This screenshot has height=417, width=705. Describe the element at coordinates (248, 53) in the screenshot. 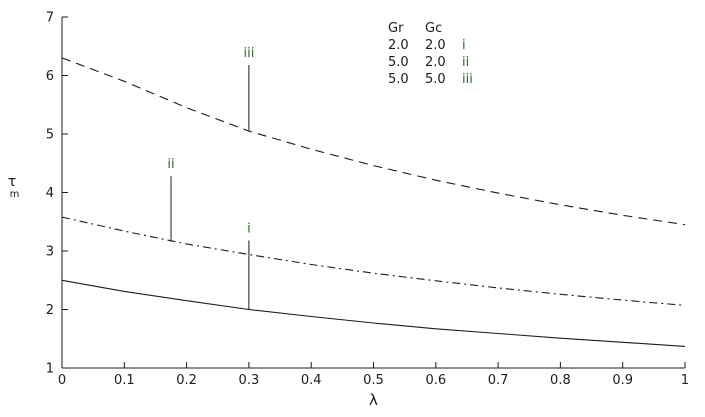

I see `svg-text: iii` at that location.